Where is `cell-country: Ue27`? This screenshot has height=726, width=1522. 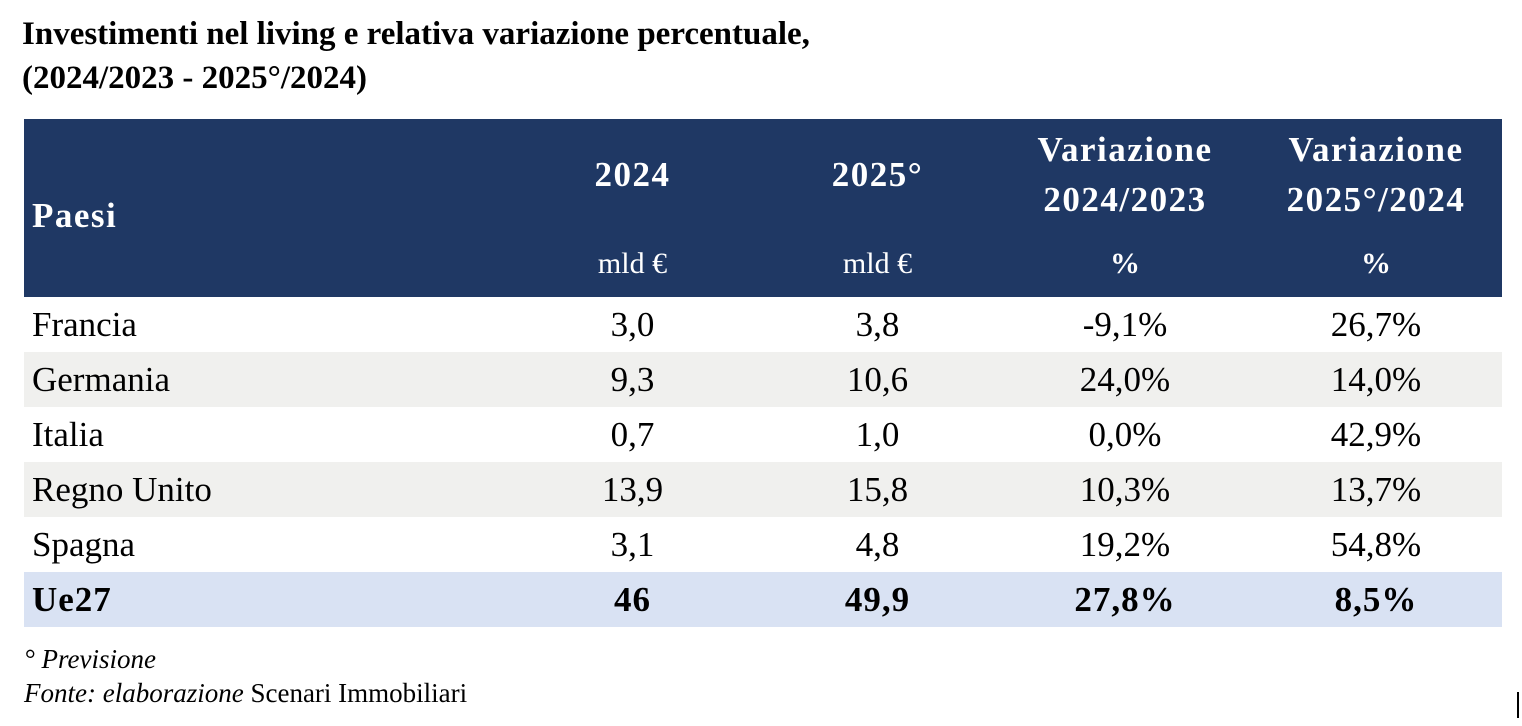 cell-country: Ue27 is located at coordinates (72, 599).